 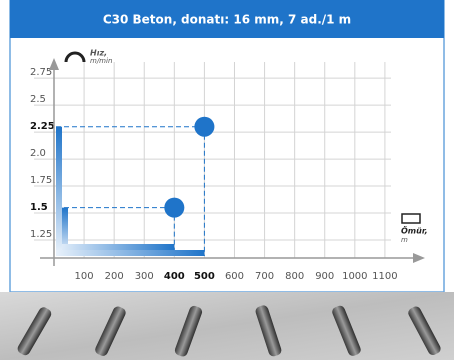 What do you see at coordinates (324, 276) in the screenshot?
I see `x-tick-label: 900` at bounding box center [324, 276].